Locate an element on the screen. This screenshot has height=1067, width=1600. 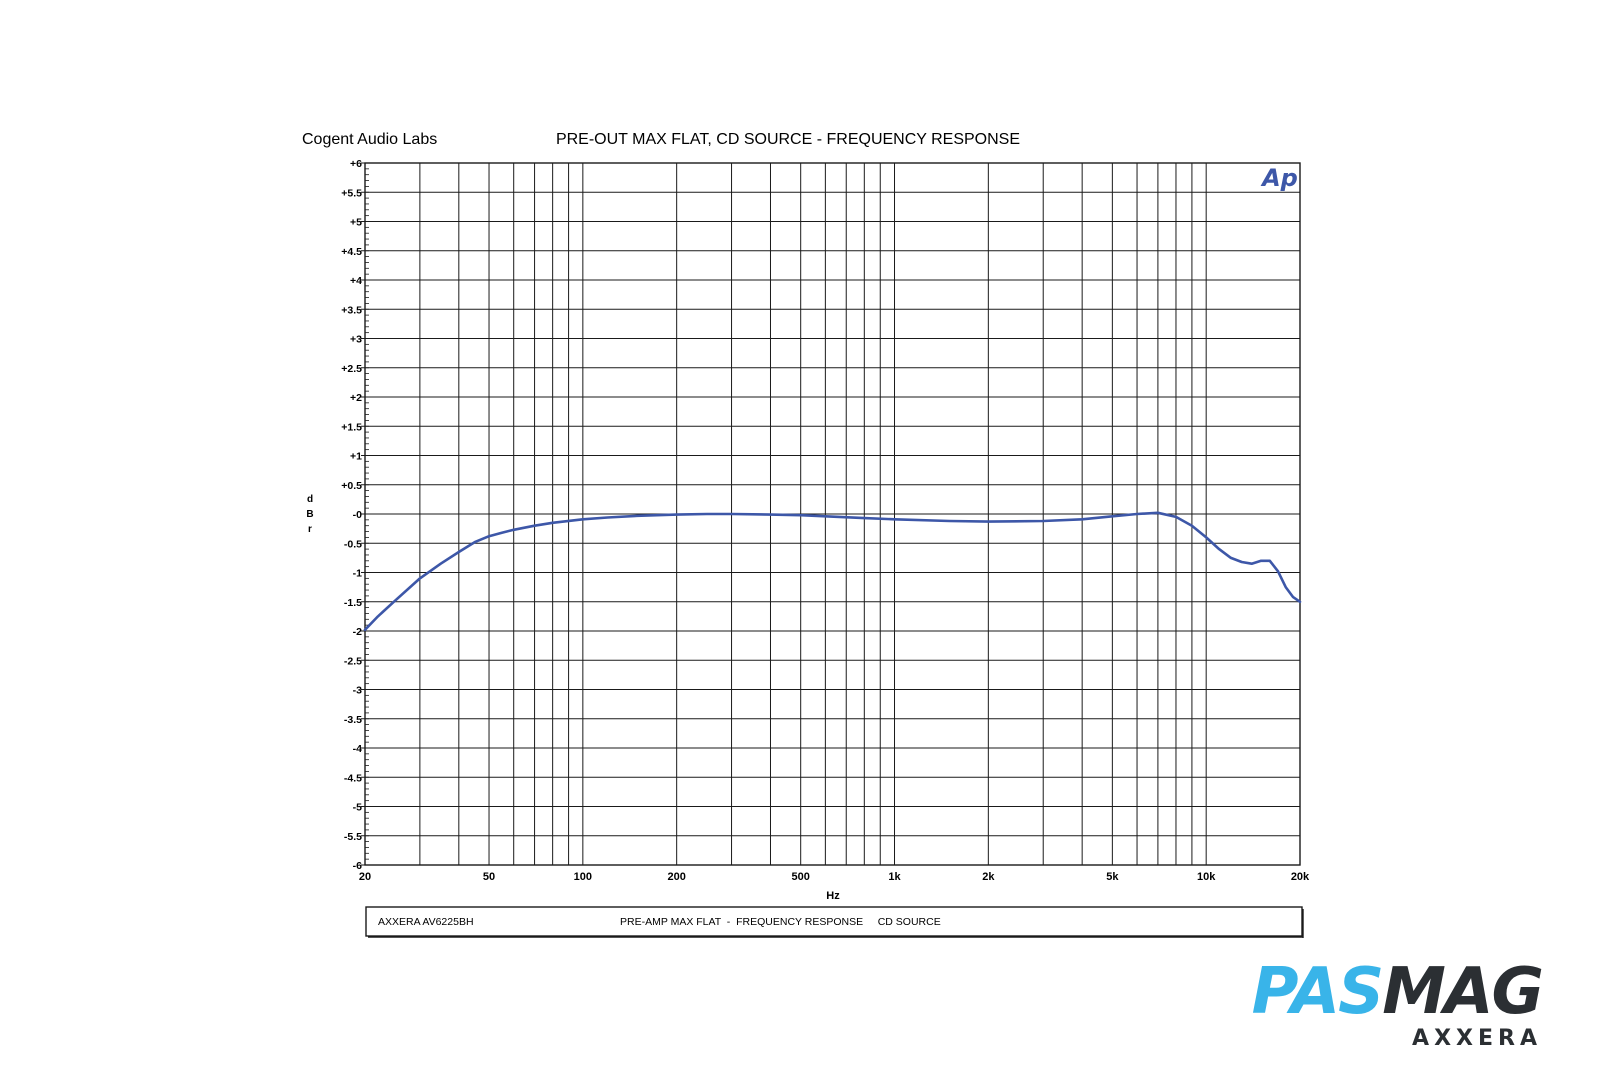
footer-box is located at coordinates (834, 921).